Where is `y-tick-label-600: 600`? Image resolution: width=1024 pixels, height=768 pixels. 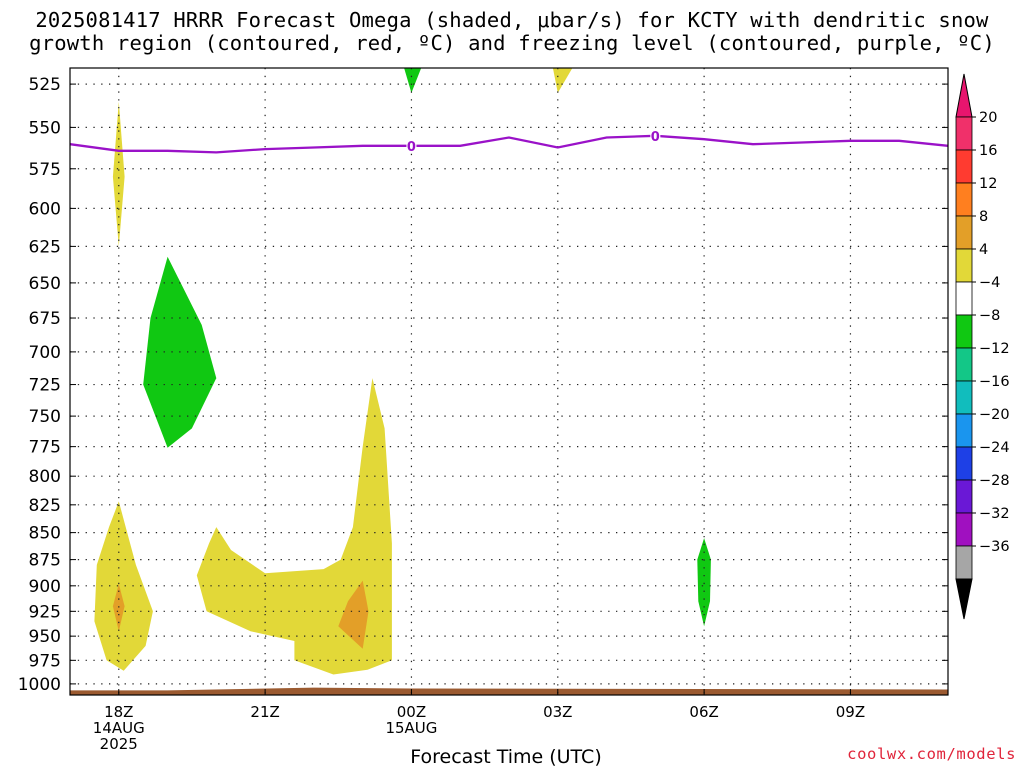 y-tick-label-600: 600 is located at coordinates (45, 209).